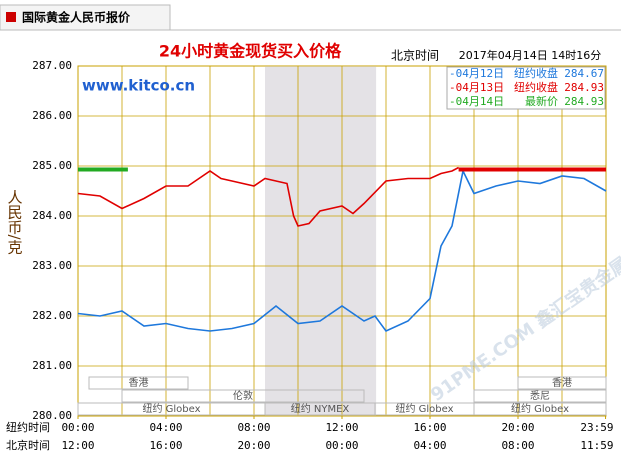 This screenshot has height=453, width=621. I want to click on session-label: 纽约 NYMEX, so click(320, 408).